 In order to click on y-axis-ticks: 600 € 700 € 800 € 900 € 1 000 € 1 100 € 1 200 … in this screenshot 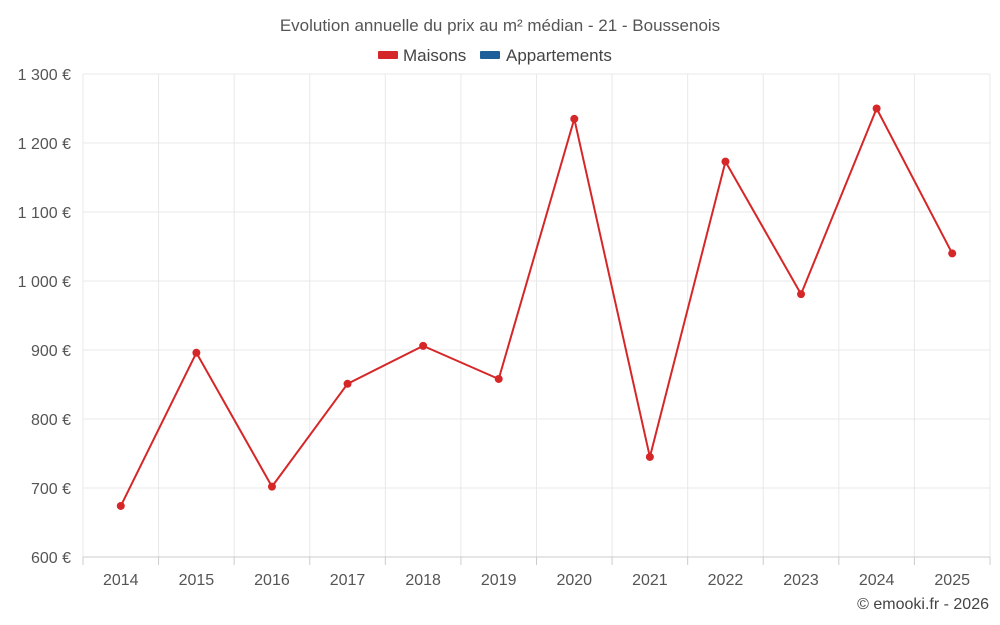, I will do `click(44, 317)`.